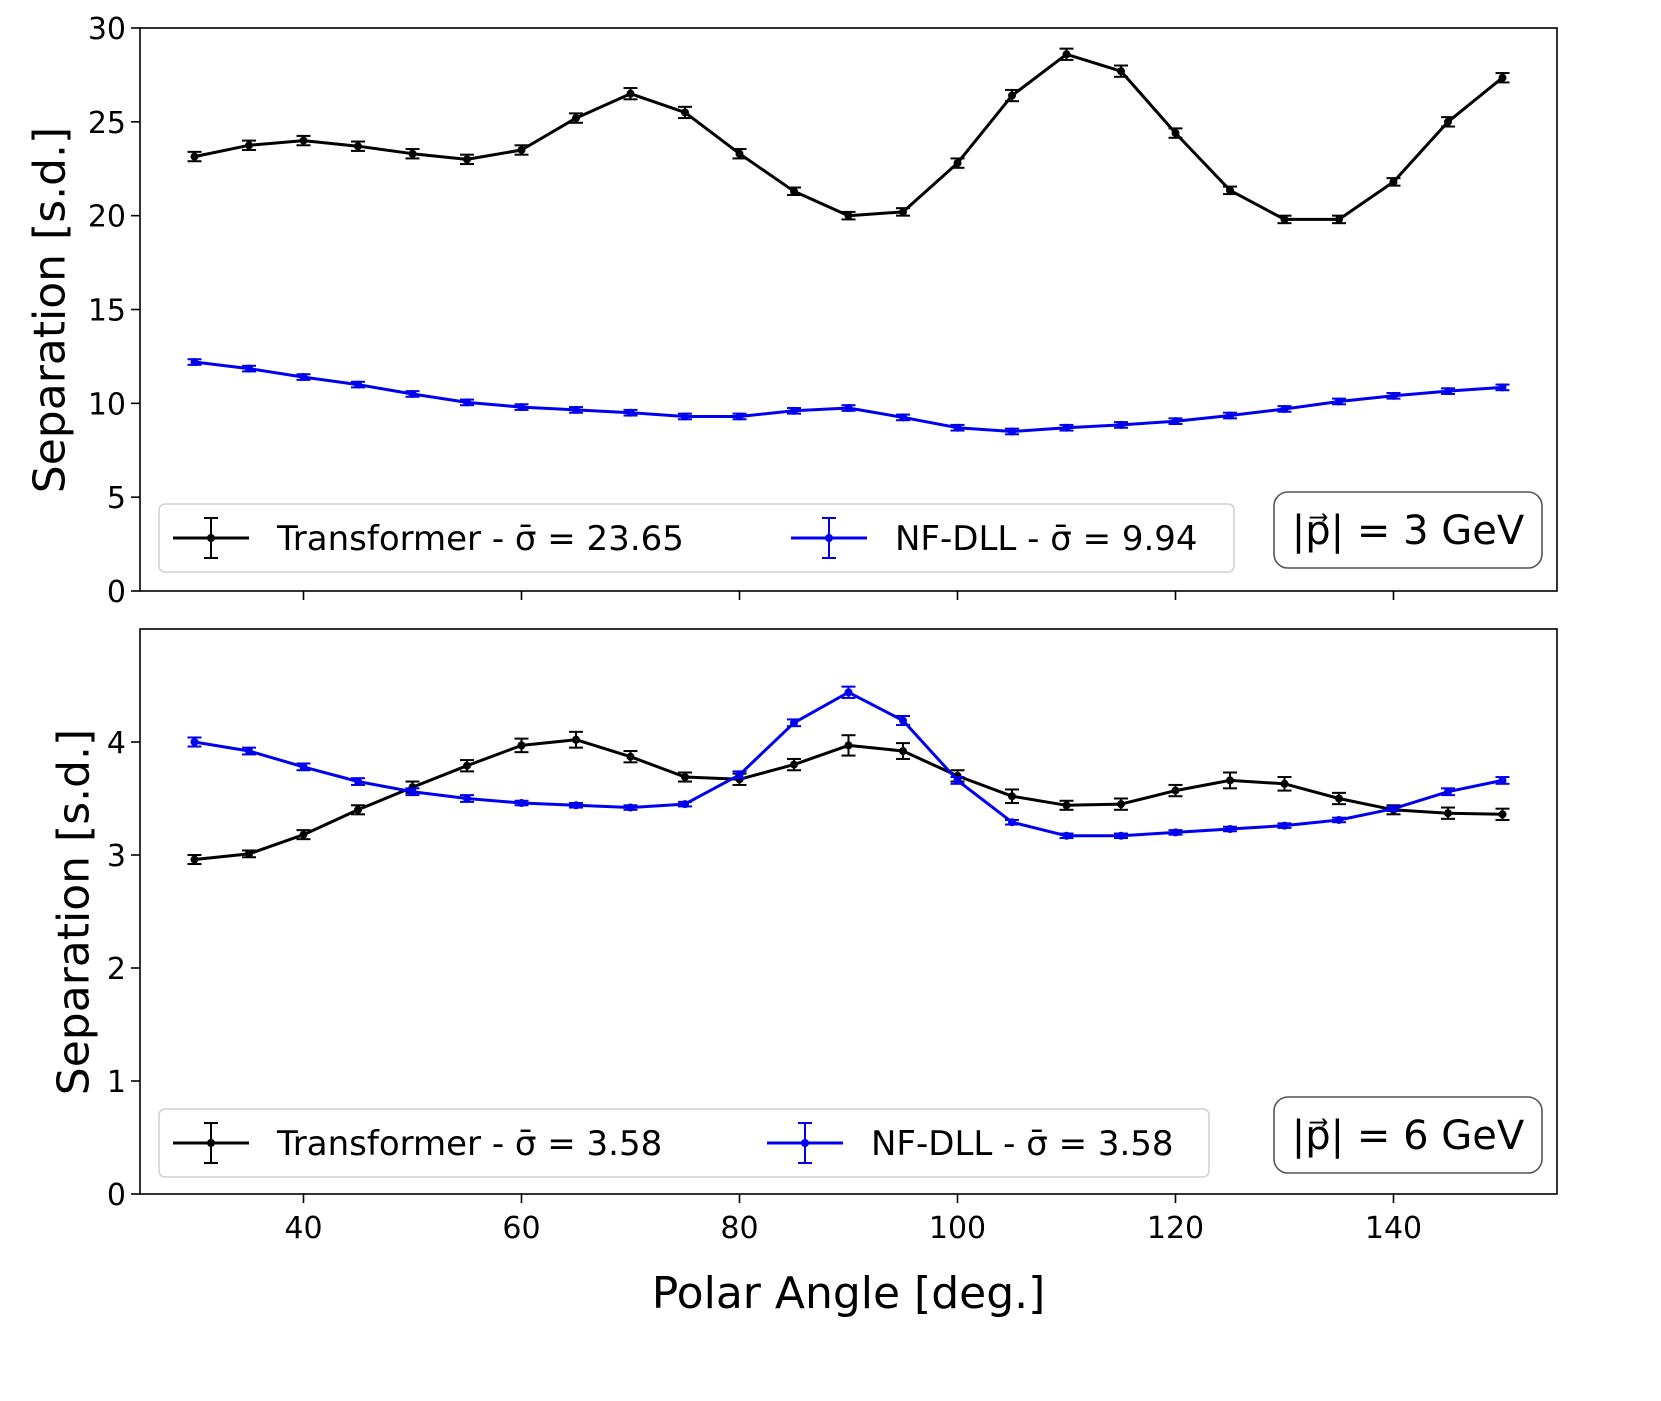 The height and width of the screenshot is (1401, 1661). I want to click on legend-entry-transformer: Transformer - σ̄ = 3.58, so click(417, 1143).